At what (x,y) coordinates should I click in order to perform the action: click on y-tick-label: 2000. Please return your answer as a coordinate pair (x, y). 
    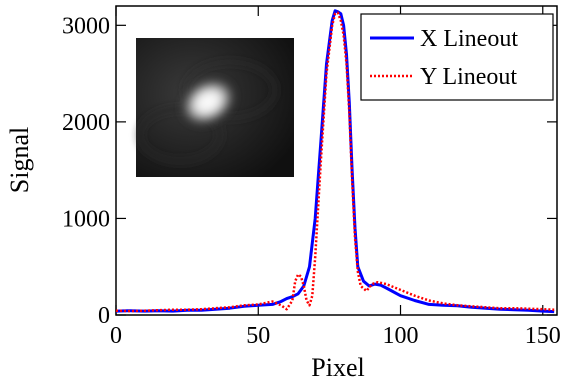
    Looking at the image, I should click on (86, 123).